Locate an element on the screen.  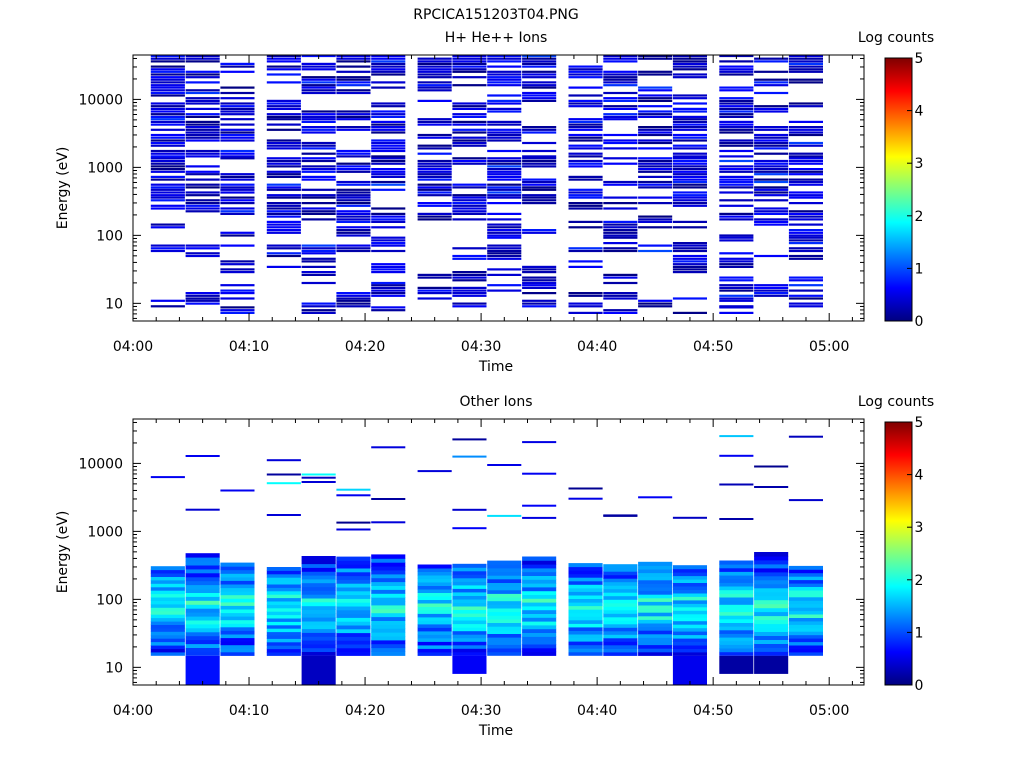
x-tick-label: 04:10 is located at coordinates (249, 347).